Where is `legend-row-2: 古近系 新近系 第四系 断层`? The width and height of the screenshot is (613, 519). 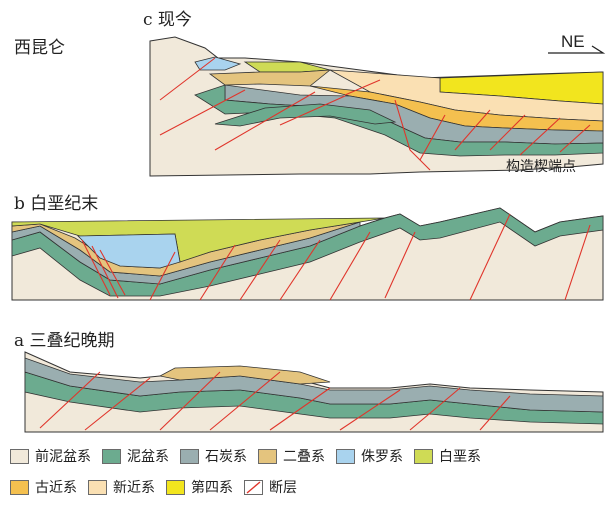 legend-row-2: 古近系 新近系 第四系 断层 is located at coordinates (310, 487).